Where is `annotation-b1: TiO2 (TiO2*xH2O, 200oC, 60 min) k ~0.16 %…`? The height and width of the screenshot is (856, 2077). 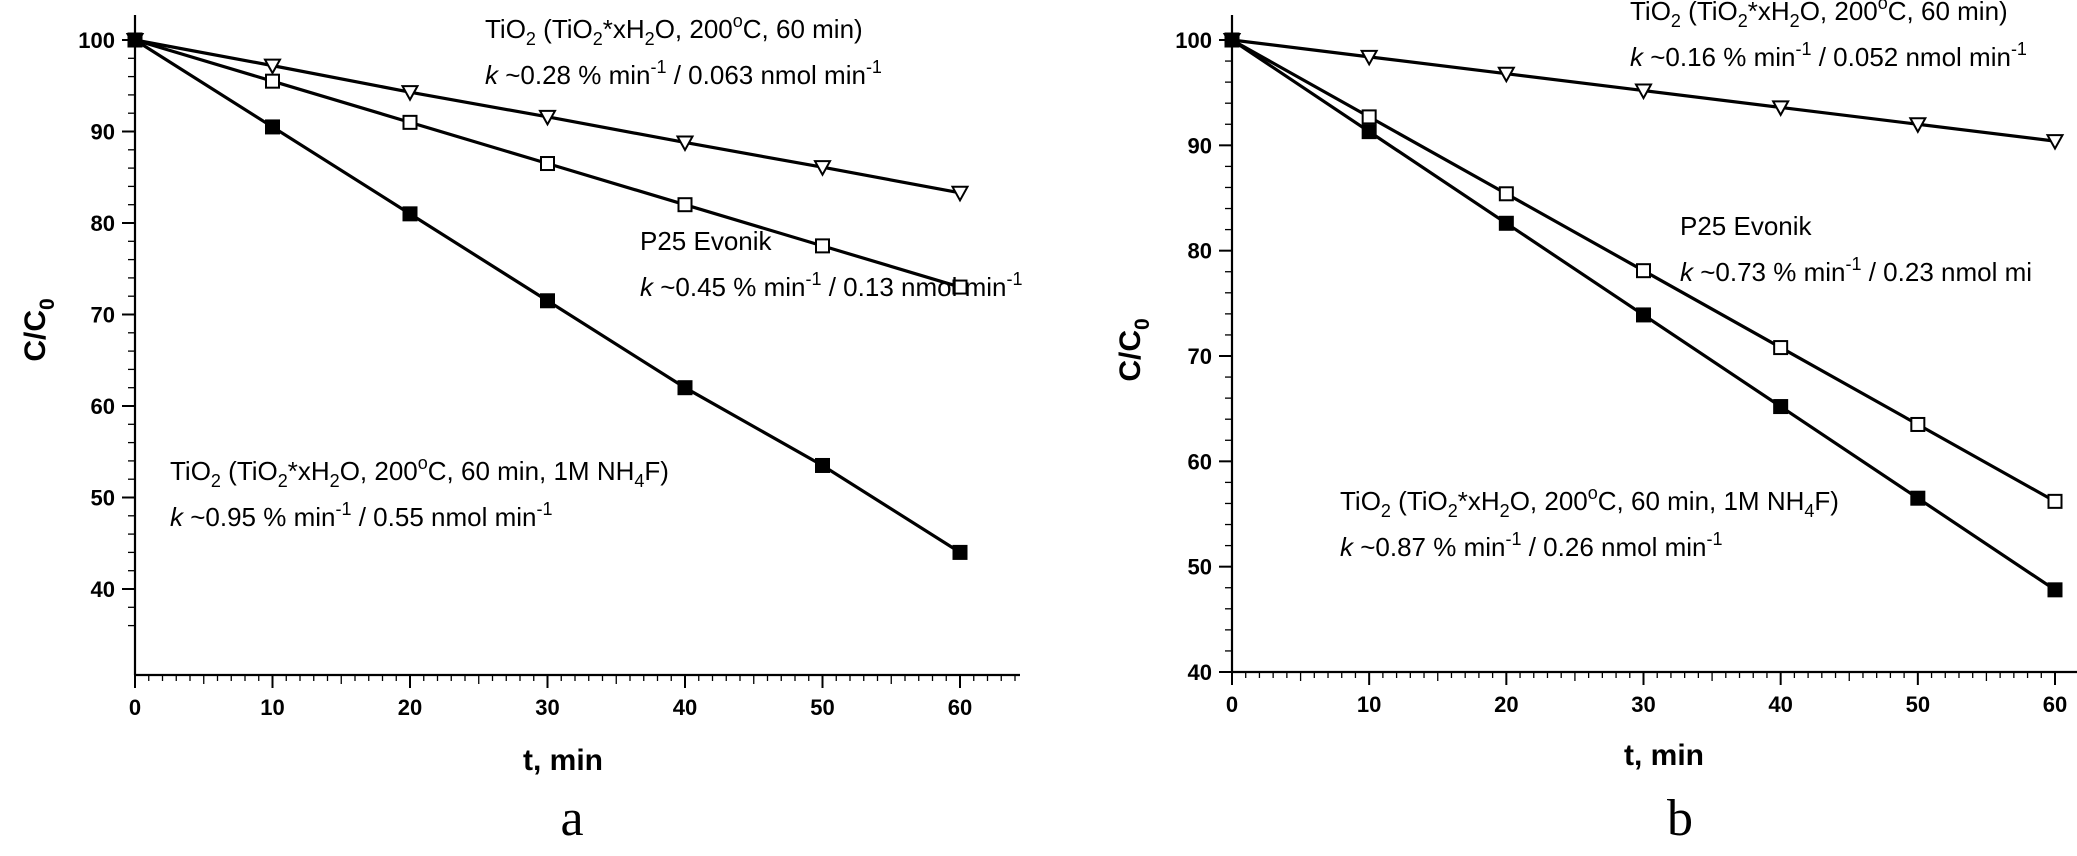
annotation-b1: TiO2 (TiO2*xH2O, 200oC, 60 min) k ~0.16 %… is located at coordinates (1828, 36).